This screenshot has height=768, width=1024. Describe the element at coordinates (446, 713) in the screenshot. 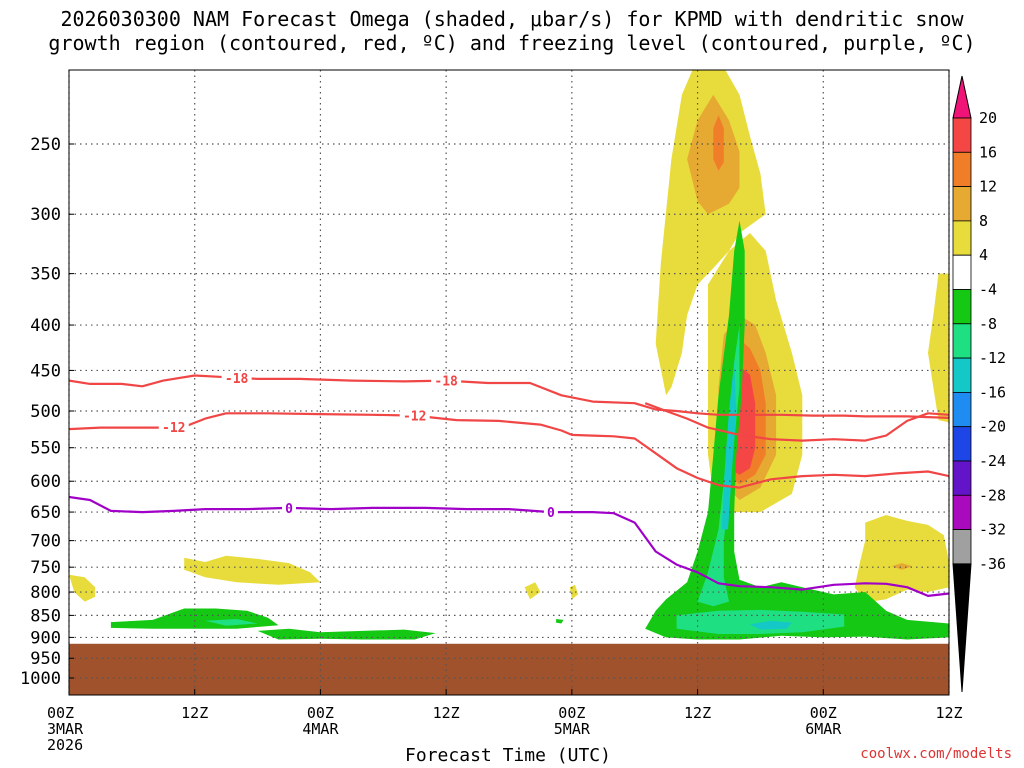

I see `x-tick-label-36-0: 12Z` at that location.